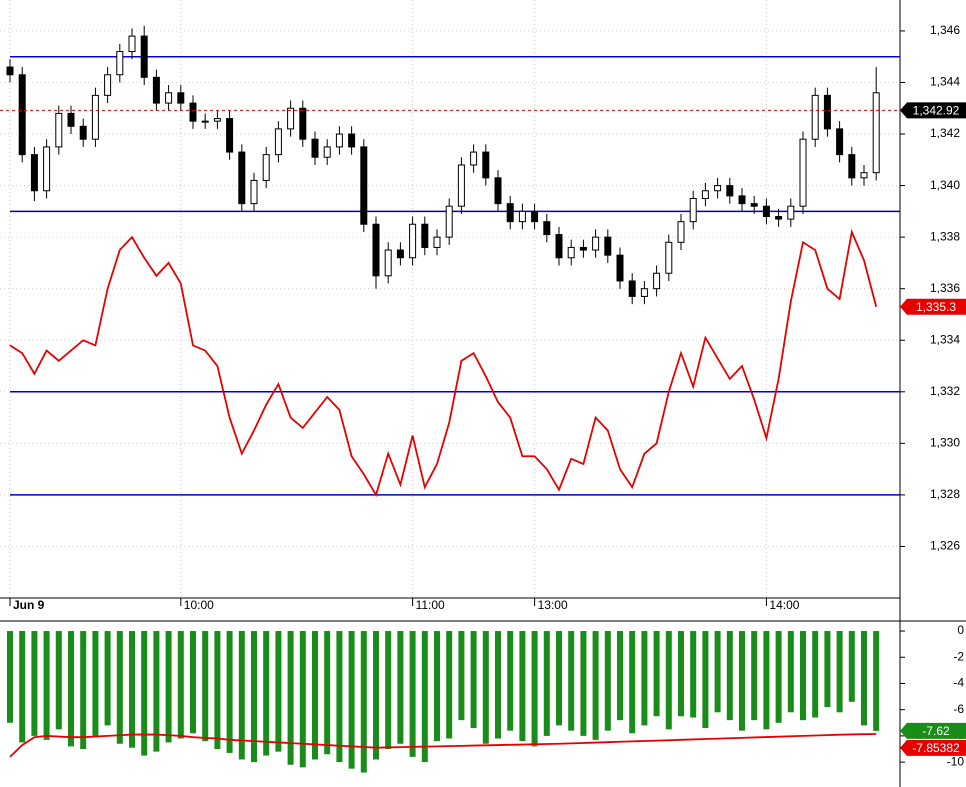 Image resolution: width=966 pixels, height=787 pixels. What do you see at coordinates (945, 339) in the screenshot?
I see `y-tick-label: 1,334` at bounding box center [945, 339].